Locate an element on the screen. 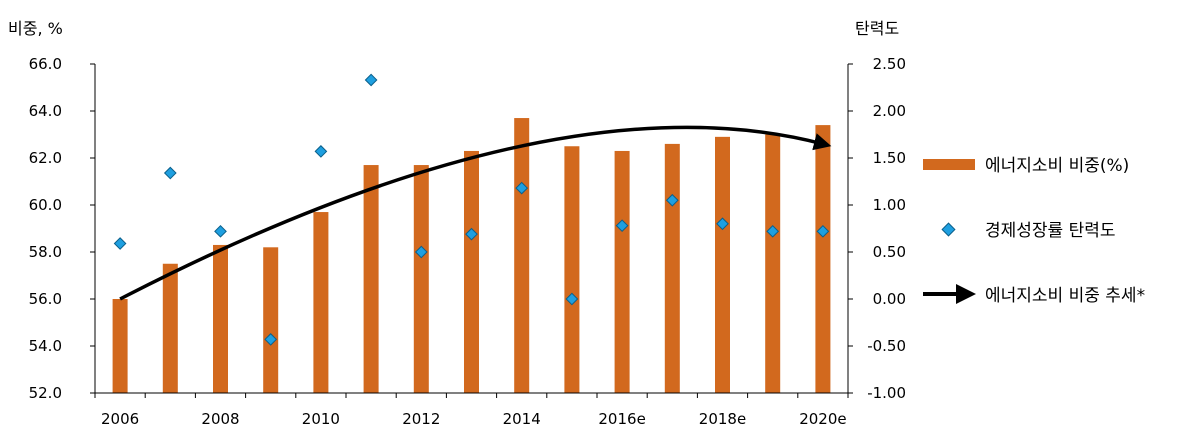 The width and height of the screenshot is (1200, 440). left-tick-label: 66.0 is located at coordinates (45, 64).